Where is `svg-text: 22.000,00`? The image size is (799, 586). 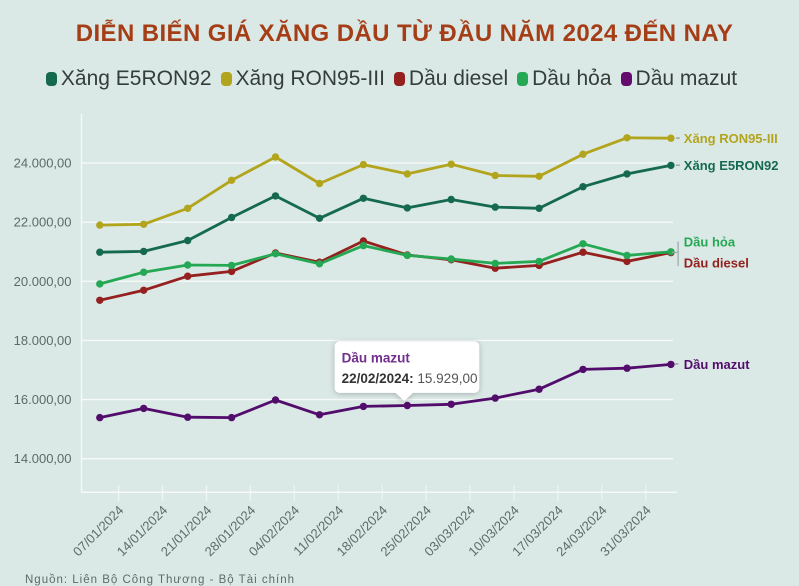 svg-text: 22.000,00 is located at coordinates (43, 222).